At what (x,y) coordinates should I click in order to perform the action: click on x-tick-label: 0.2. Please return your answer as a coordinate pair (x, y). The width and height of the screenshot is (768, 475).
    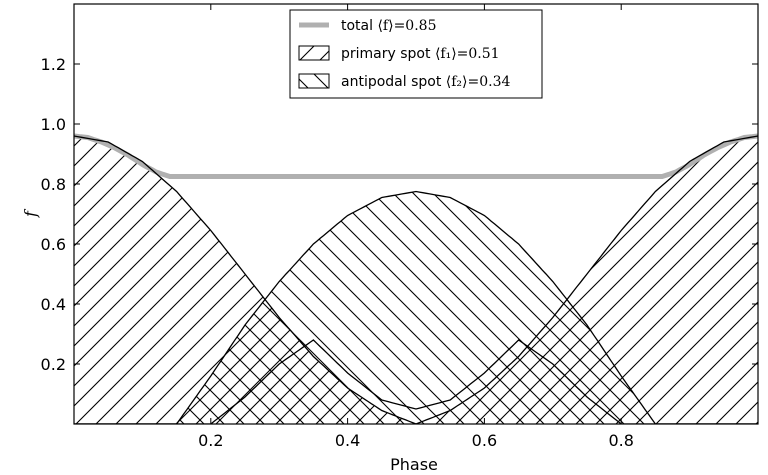
    Looking at the image, I should click on (210, 440).